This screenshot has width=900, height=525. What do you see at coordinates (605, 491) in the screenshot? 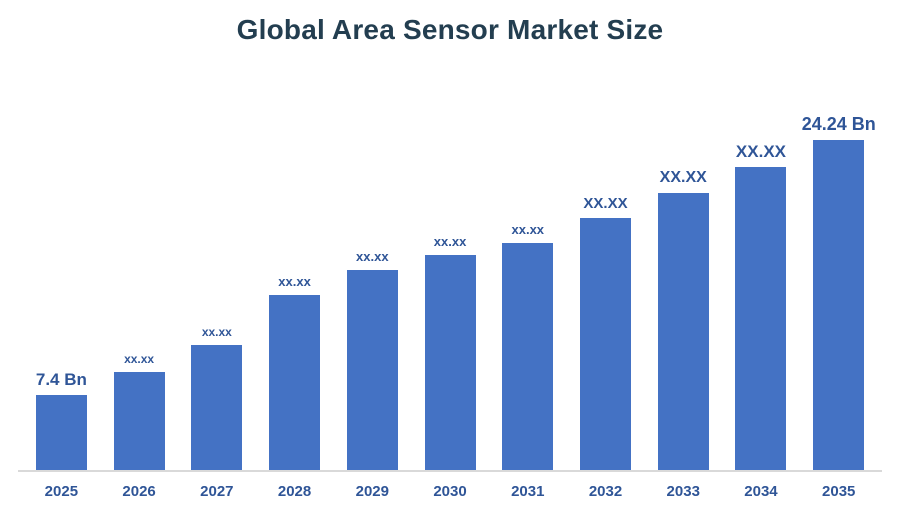
I see `x-axis-label-2032: 2032` at bounding box center [605, 491].